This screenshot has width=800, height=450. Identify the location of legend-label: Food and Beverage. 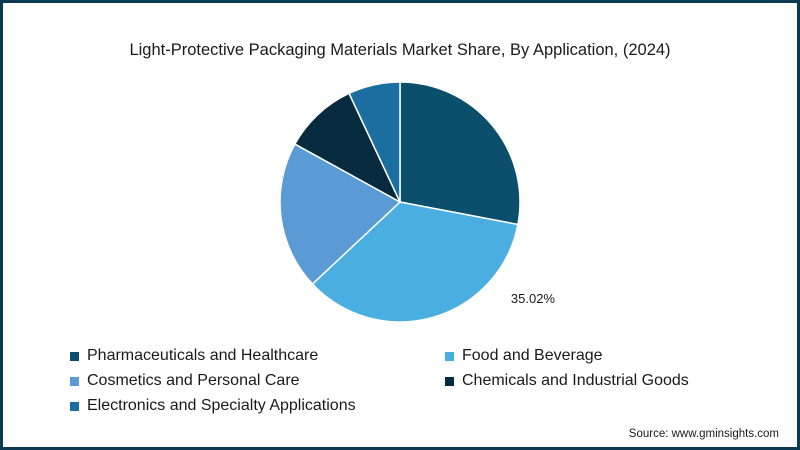
(532, 355).